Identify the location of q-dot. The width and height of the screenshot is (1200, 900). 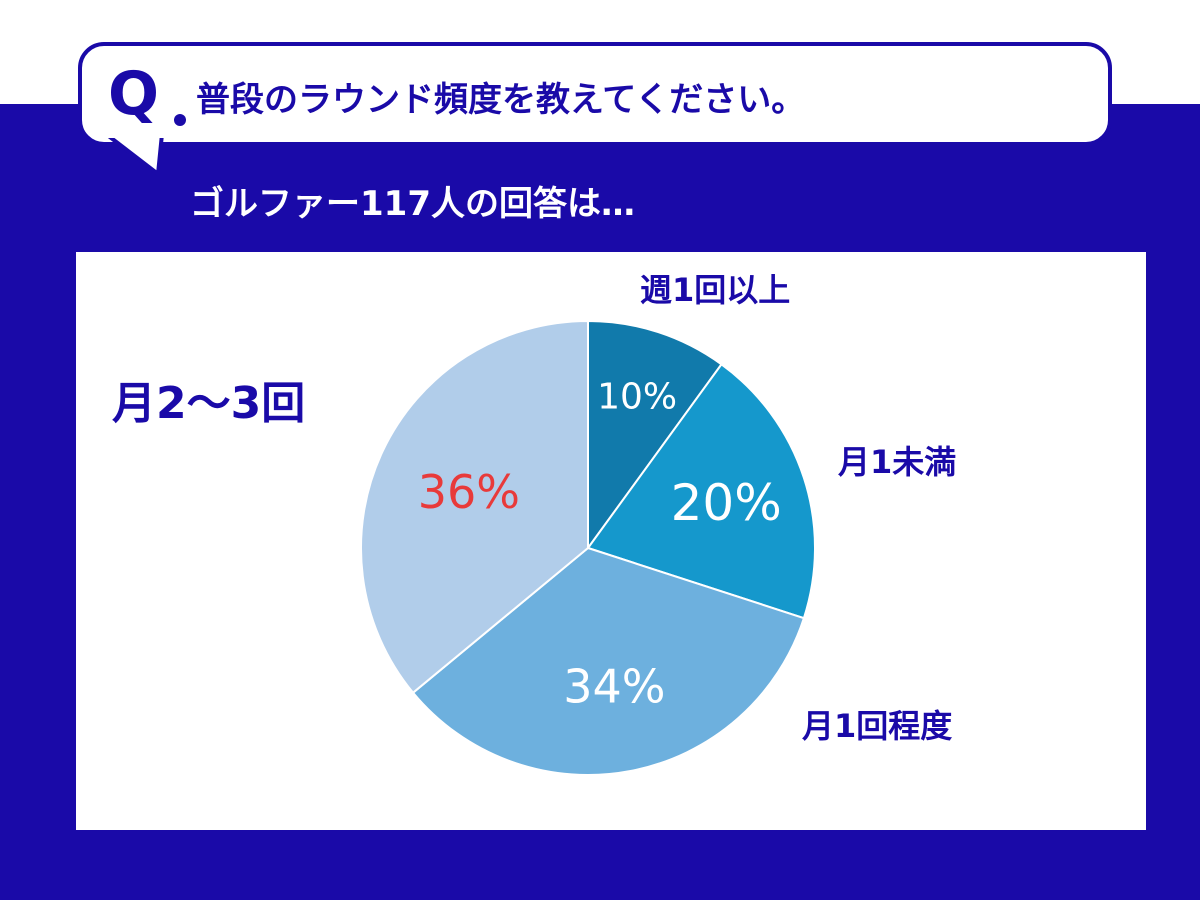
(180, 120).